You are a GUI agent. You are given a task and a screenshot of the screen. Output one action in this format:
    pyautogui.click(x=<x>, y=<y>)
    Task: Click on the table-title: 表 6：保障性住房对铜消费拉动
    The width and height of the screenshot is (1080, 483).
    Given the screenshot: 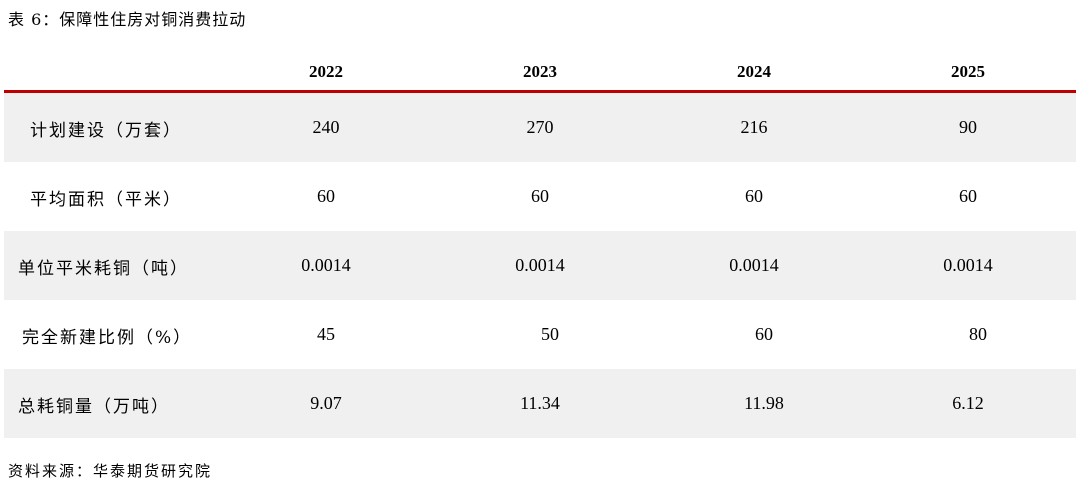 What is the action you would take?
    pyautogui.click(x=127, y=19)
    